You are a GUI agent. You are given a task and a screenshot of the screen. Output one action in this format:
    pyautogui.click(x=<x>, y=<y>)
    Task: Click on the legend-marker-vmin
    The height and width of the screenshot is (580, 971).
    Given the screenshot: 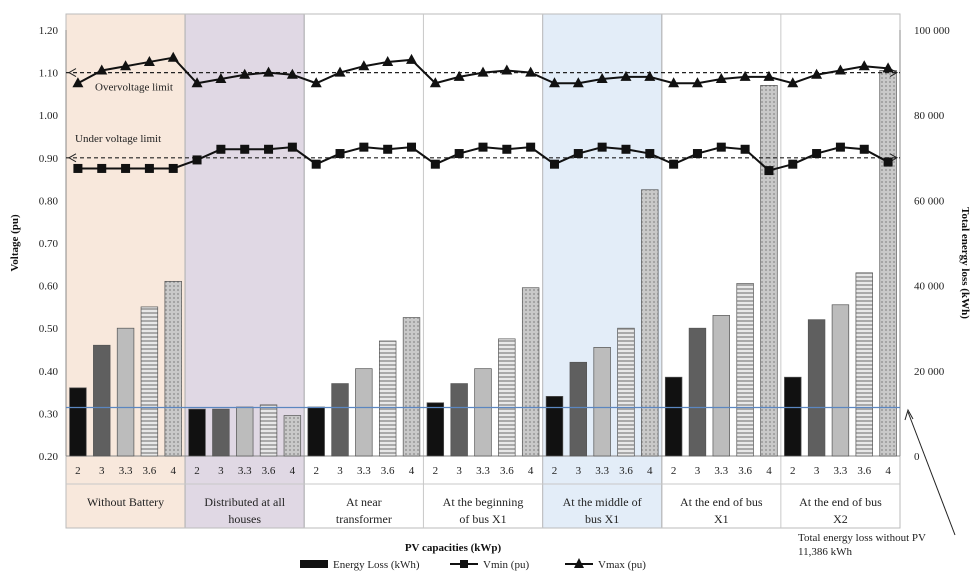 What is the action you would take?
    pyautogui.click(x=464, y=564)
    